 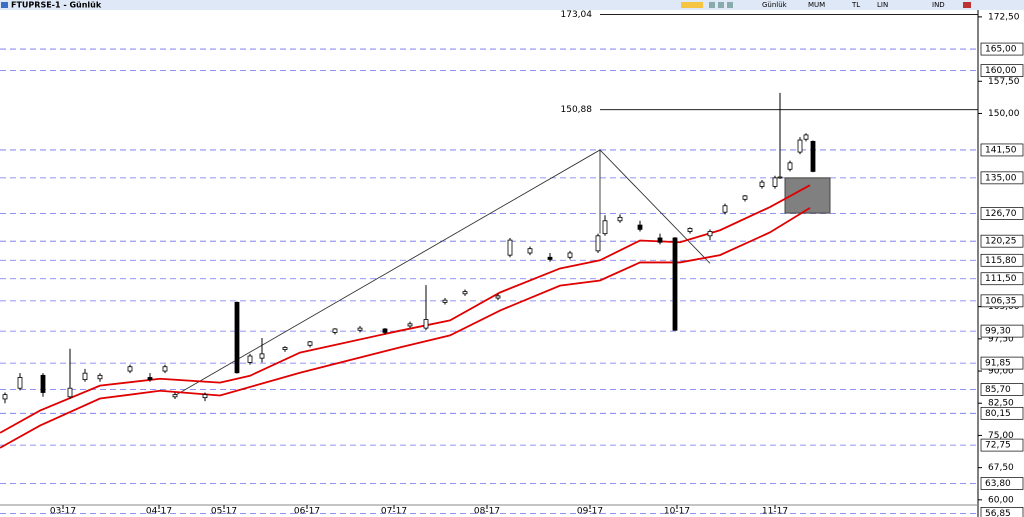 I want to click on y-tick-label: 157,50, so click(x=1004, y=82).